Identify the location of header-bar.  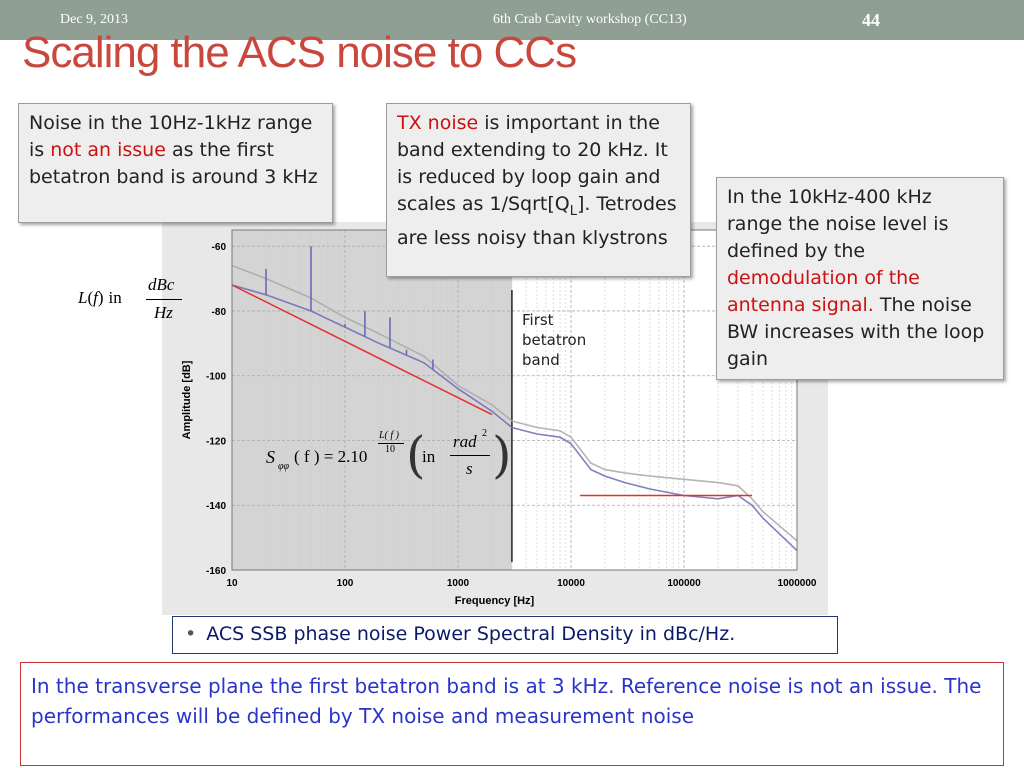
(512, 20).